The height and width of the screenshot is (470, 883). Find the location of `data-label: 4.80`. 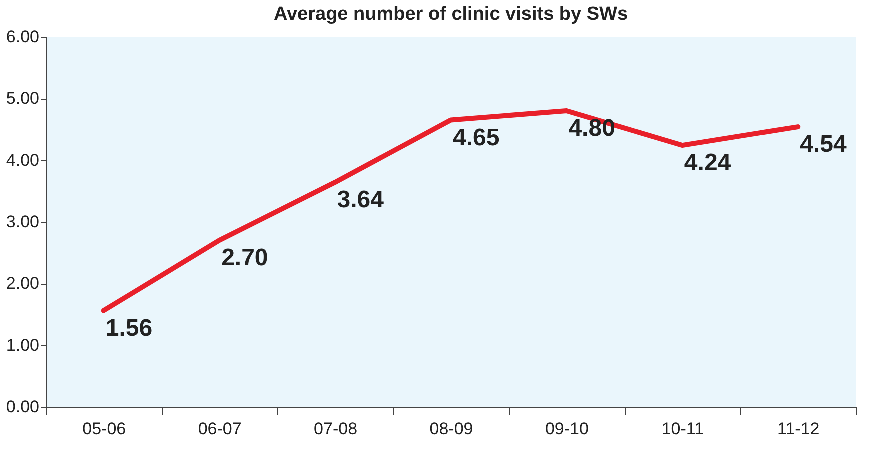

data-label: 4.80 is located at coordinates (592, 128).